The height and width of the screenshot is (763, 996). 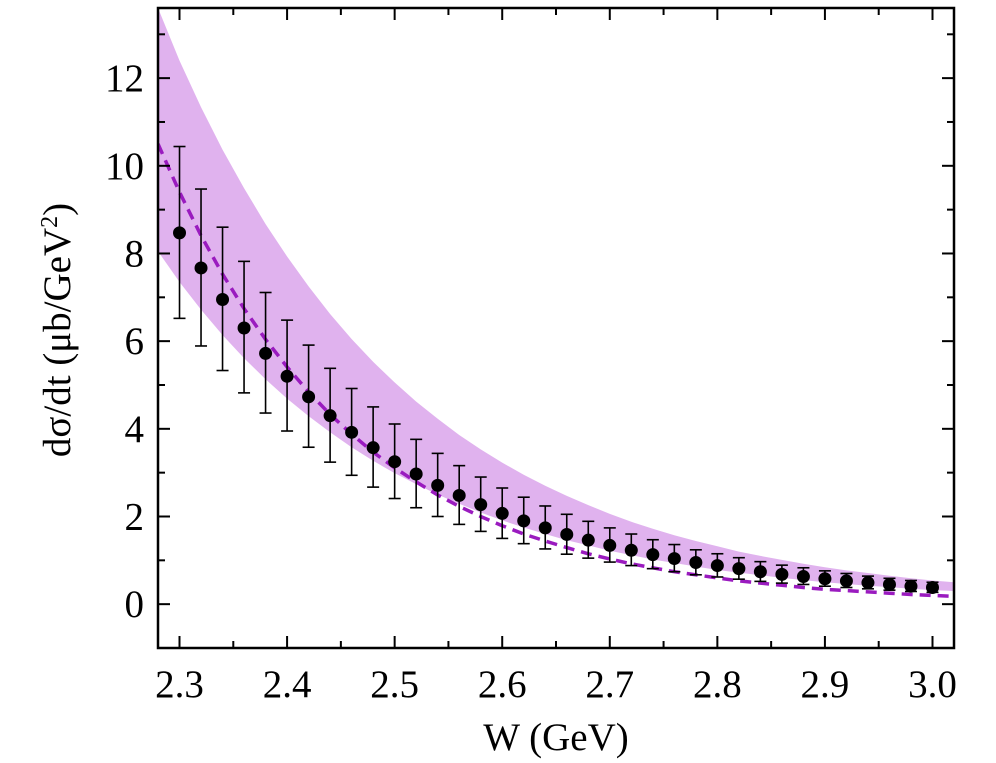 What do you see at coordinates (825, 684) in the screenshot?
I see `x-tick-label: 2.9` at bounding box center [825, 684].